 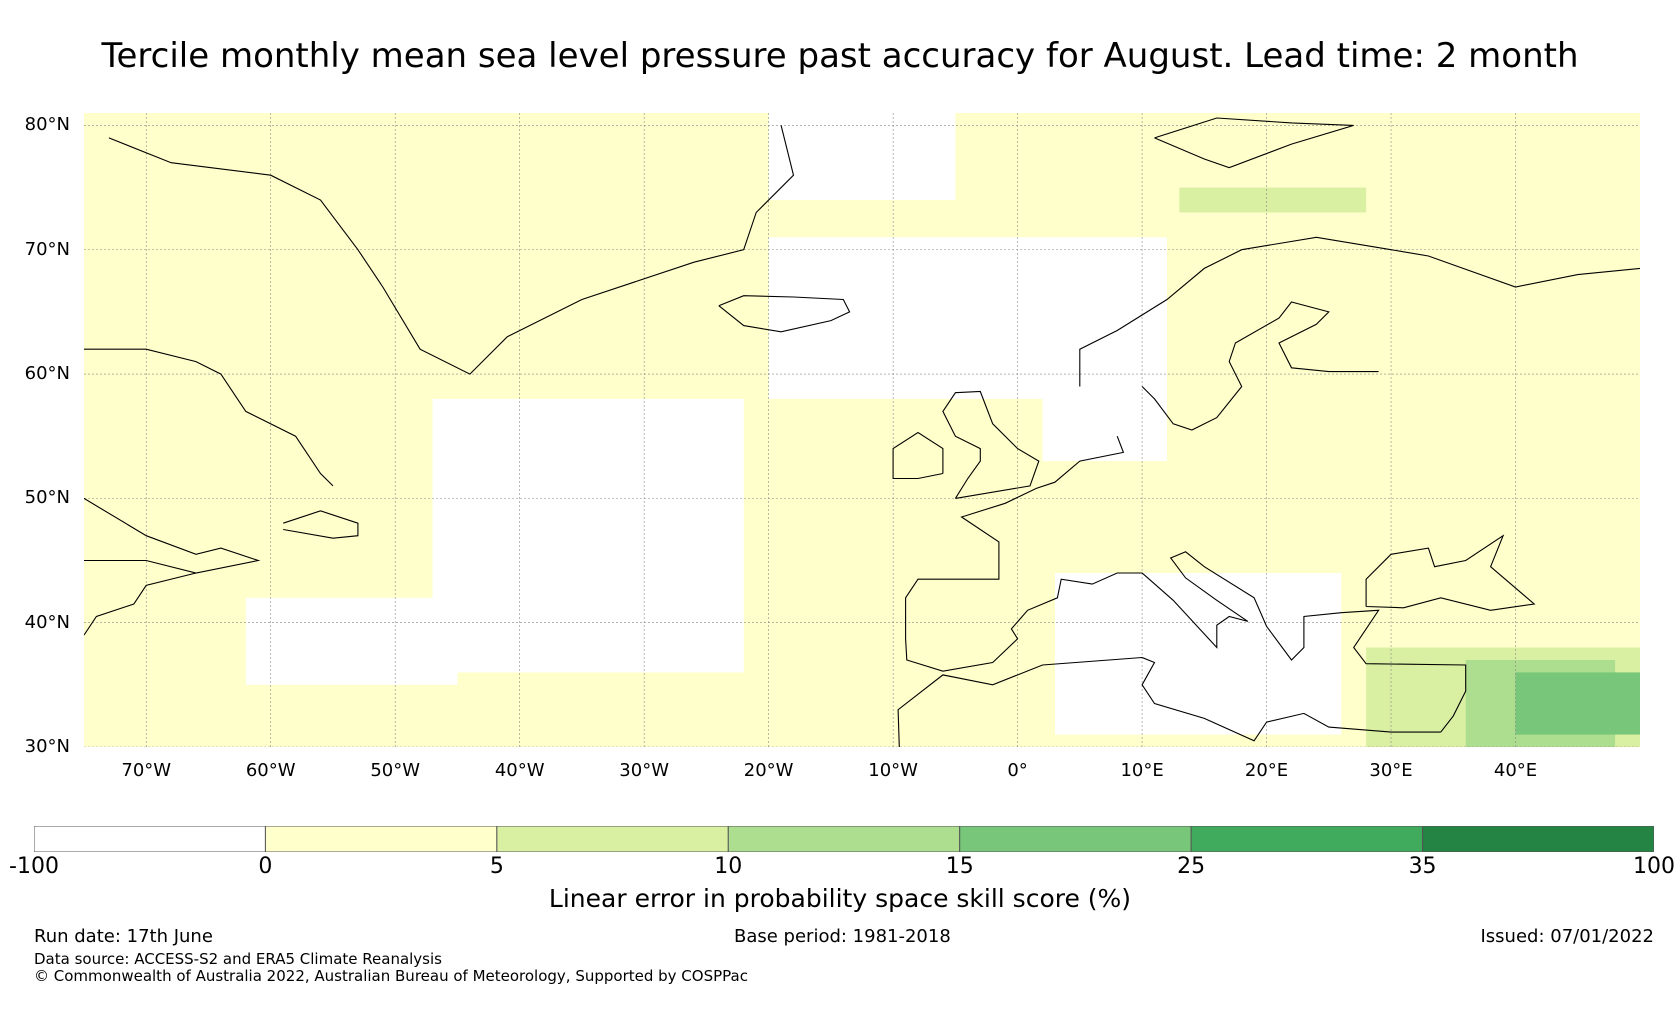 What do you see at coordinates (47, 125) in the screenshot?
I see `lat-tick-label: 80°N` at bounding box center [47, 125].